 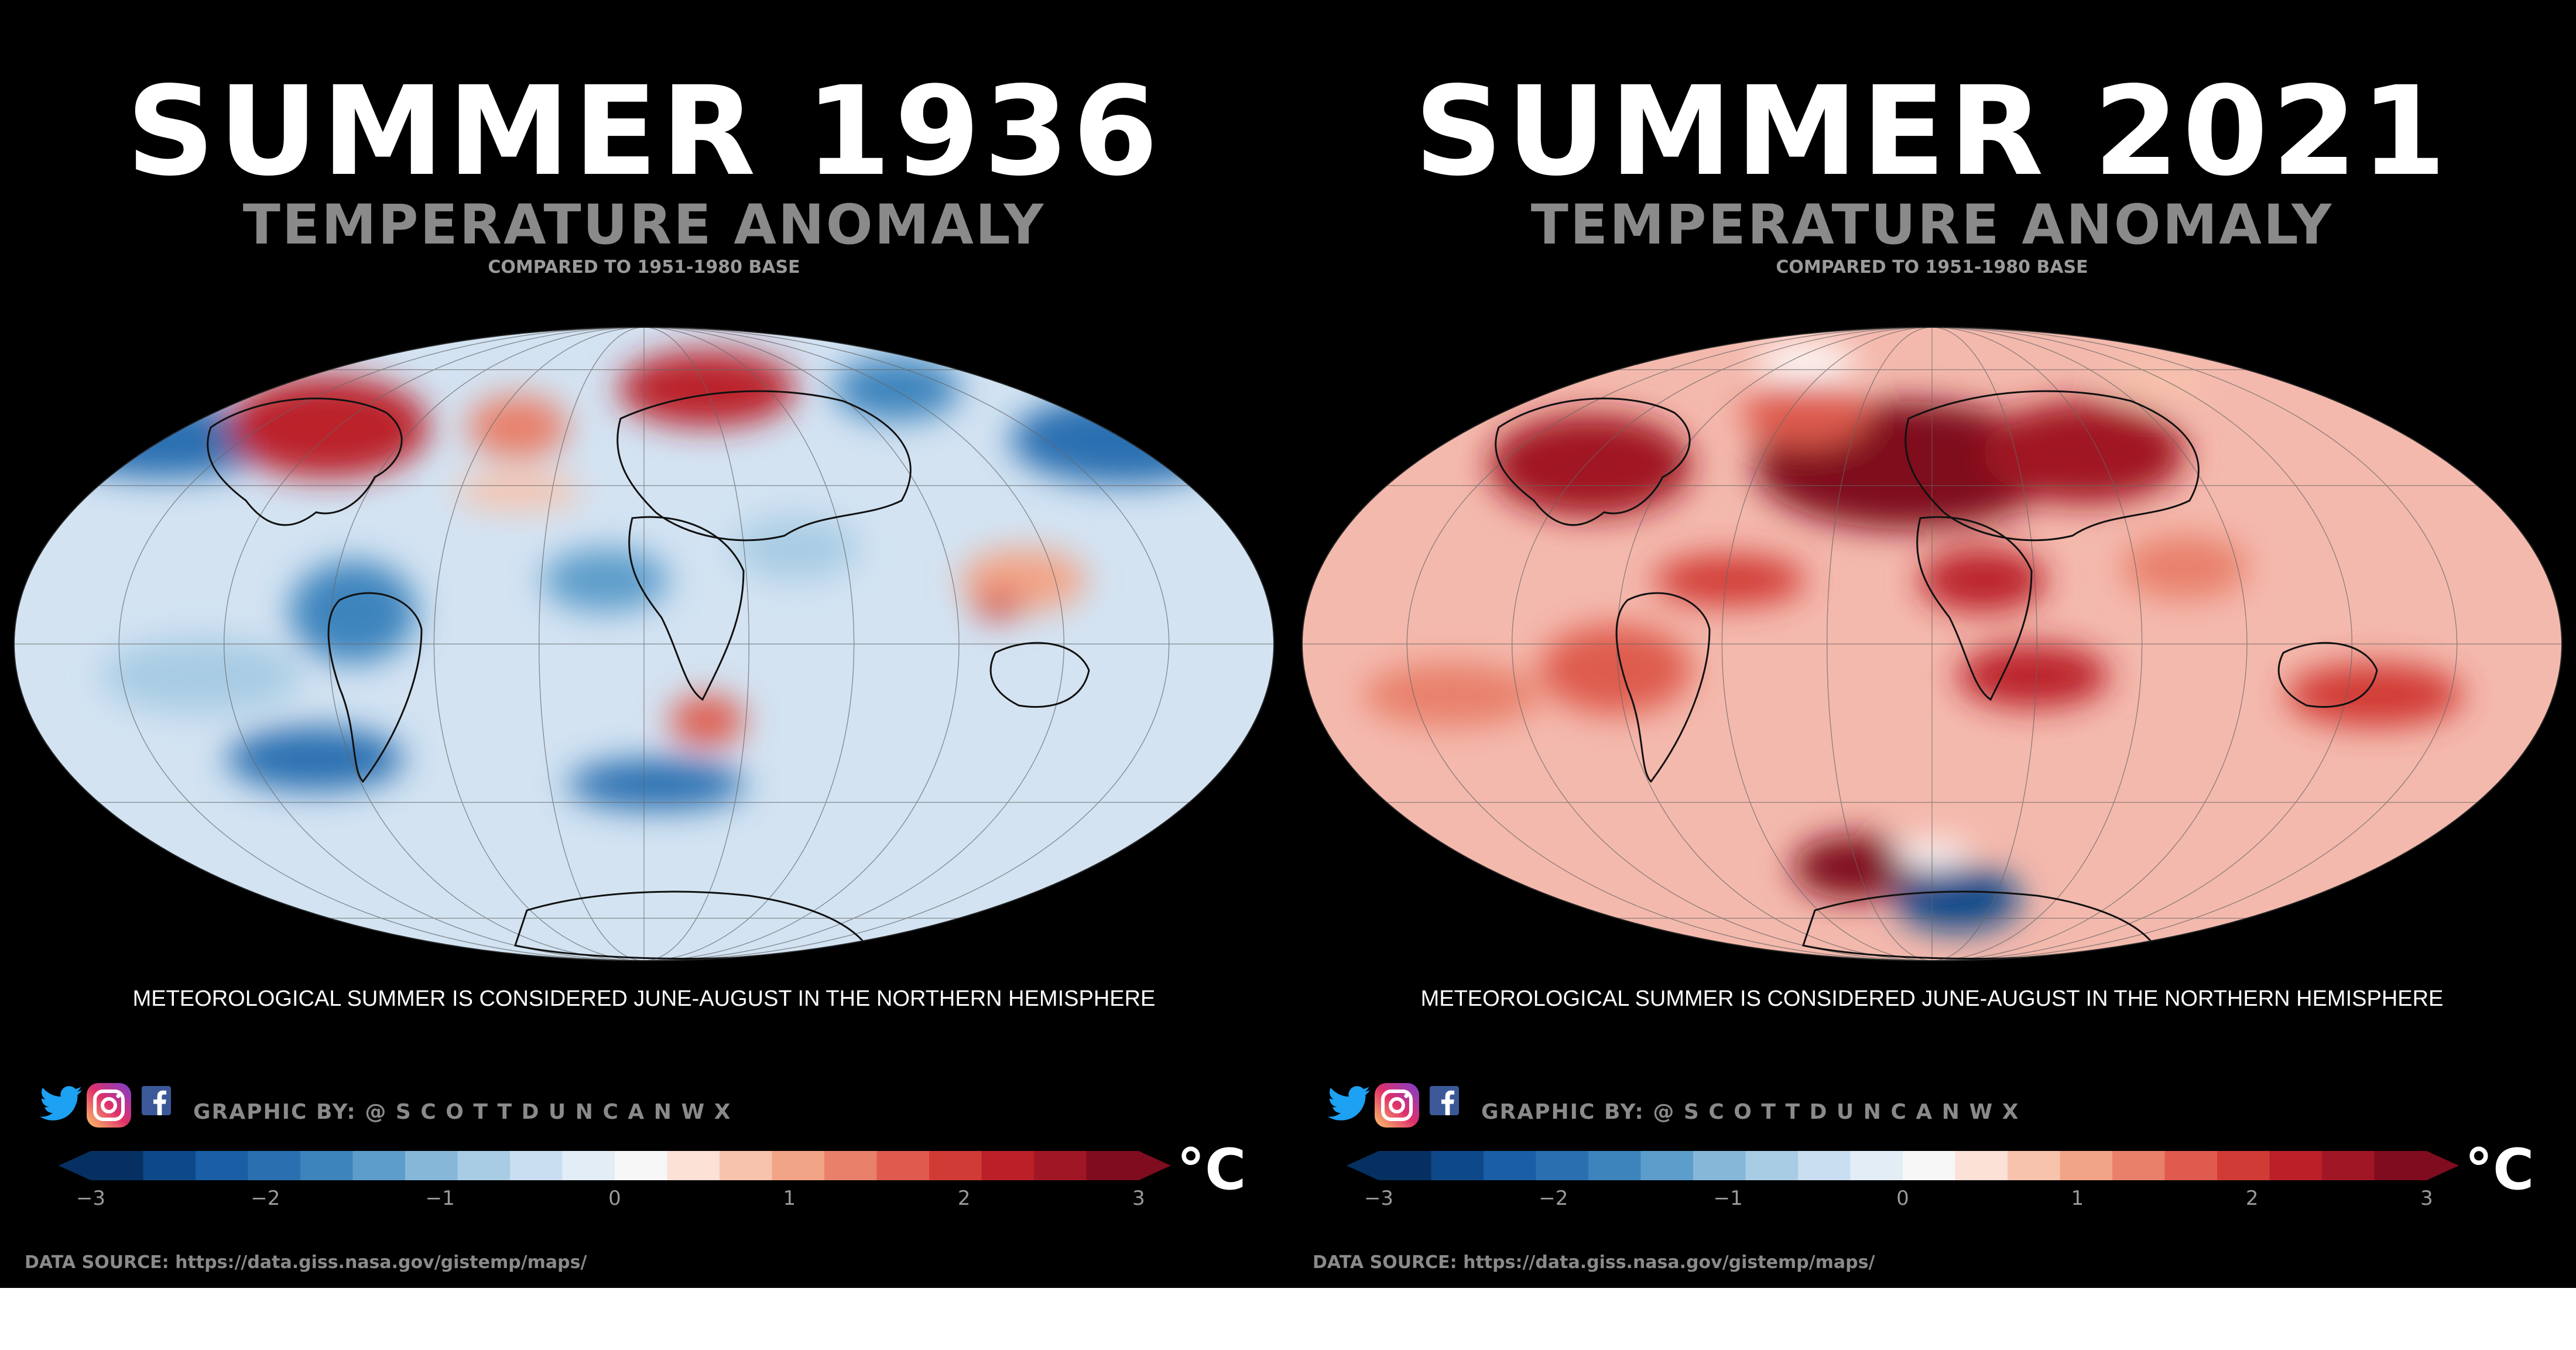 What do you see at coordinates (789, 1198) in the screenshot?
I see `colorbar-tick-label: 1` at bounding box center [789, 1198].